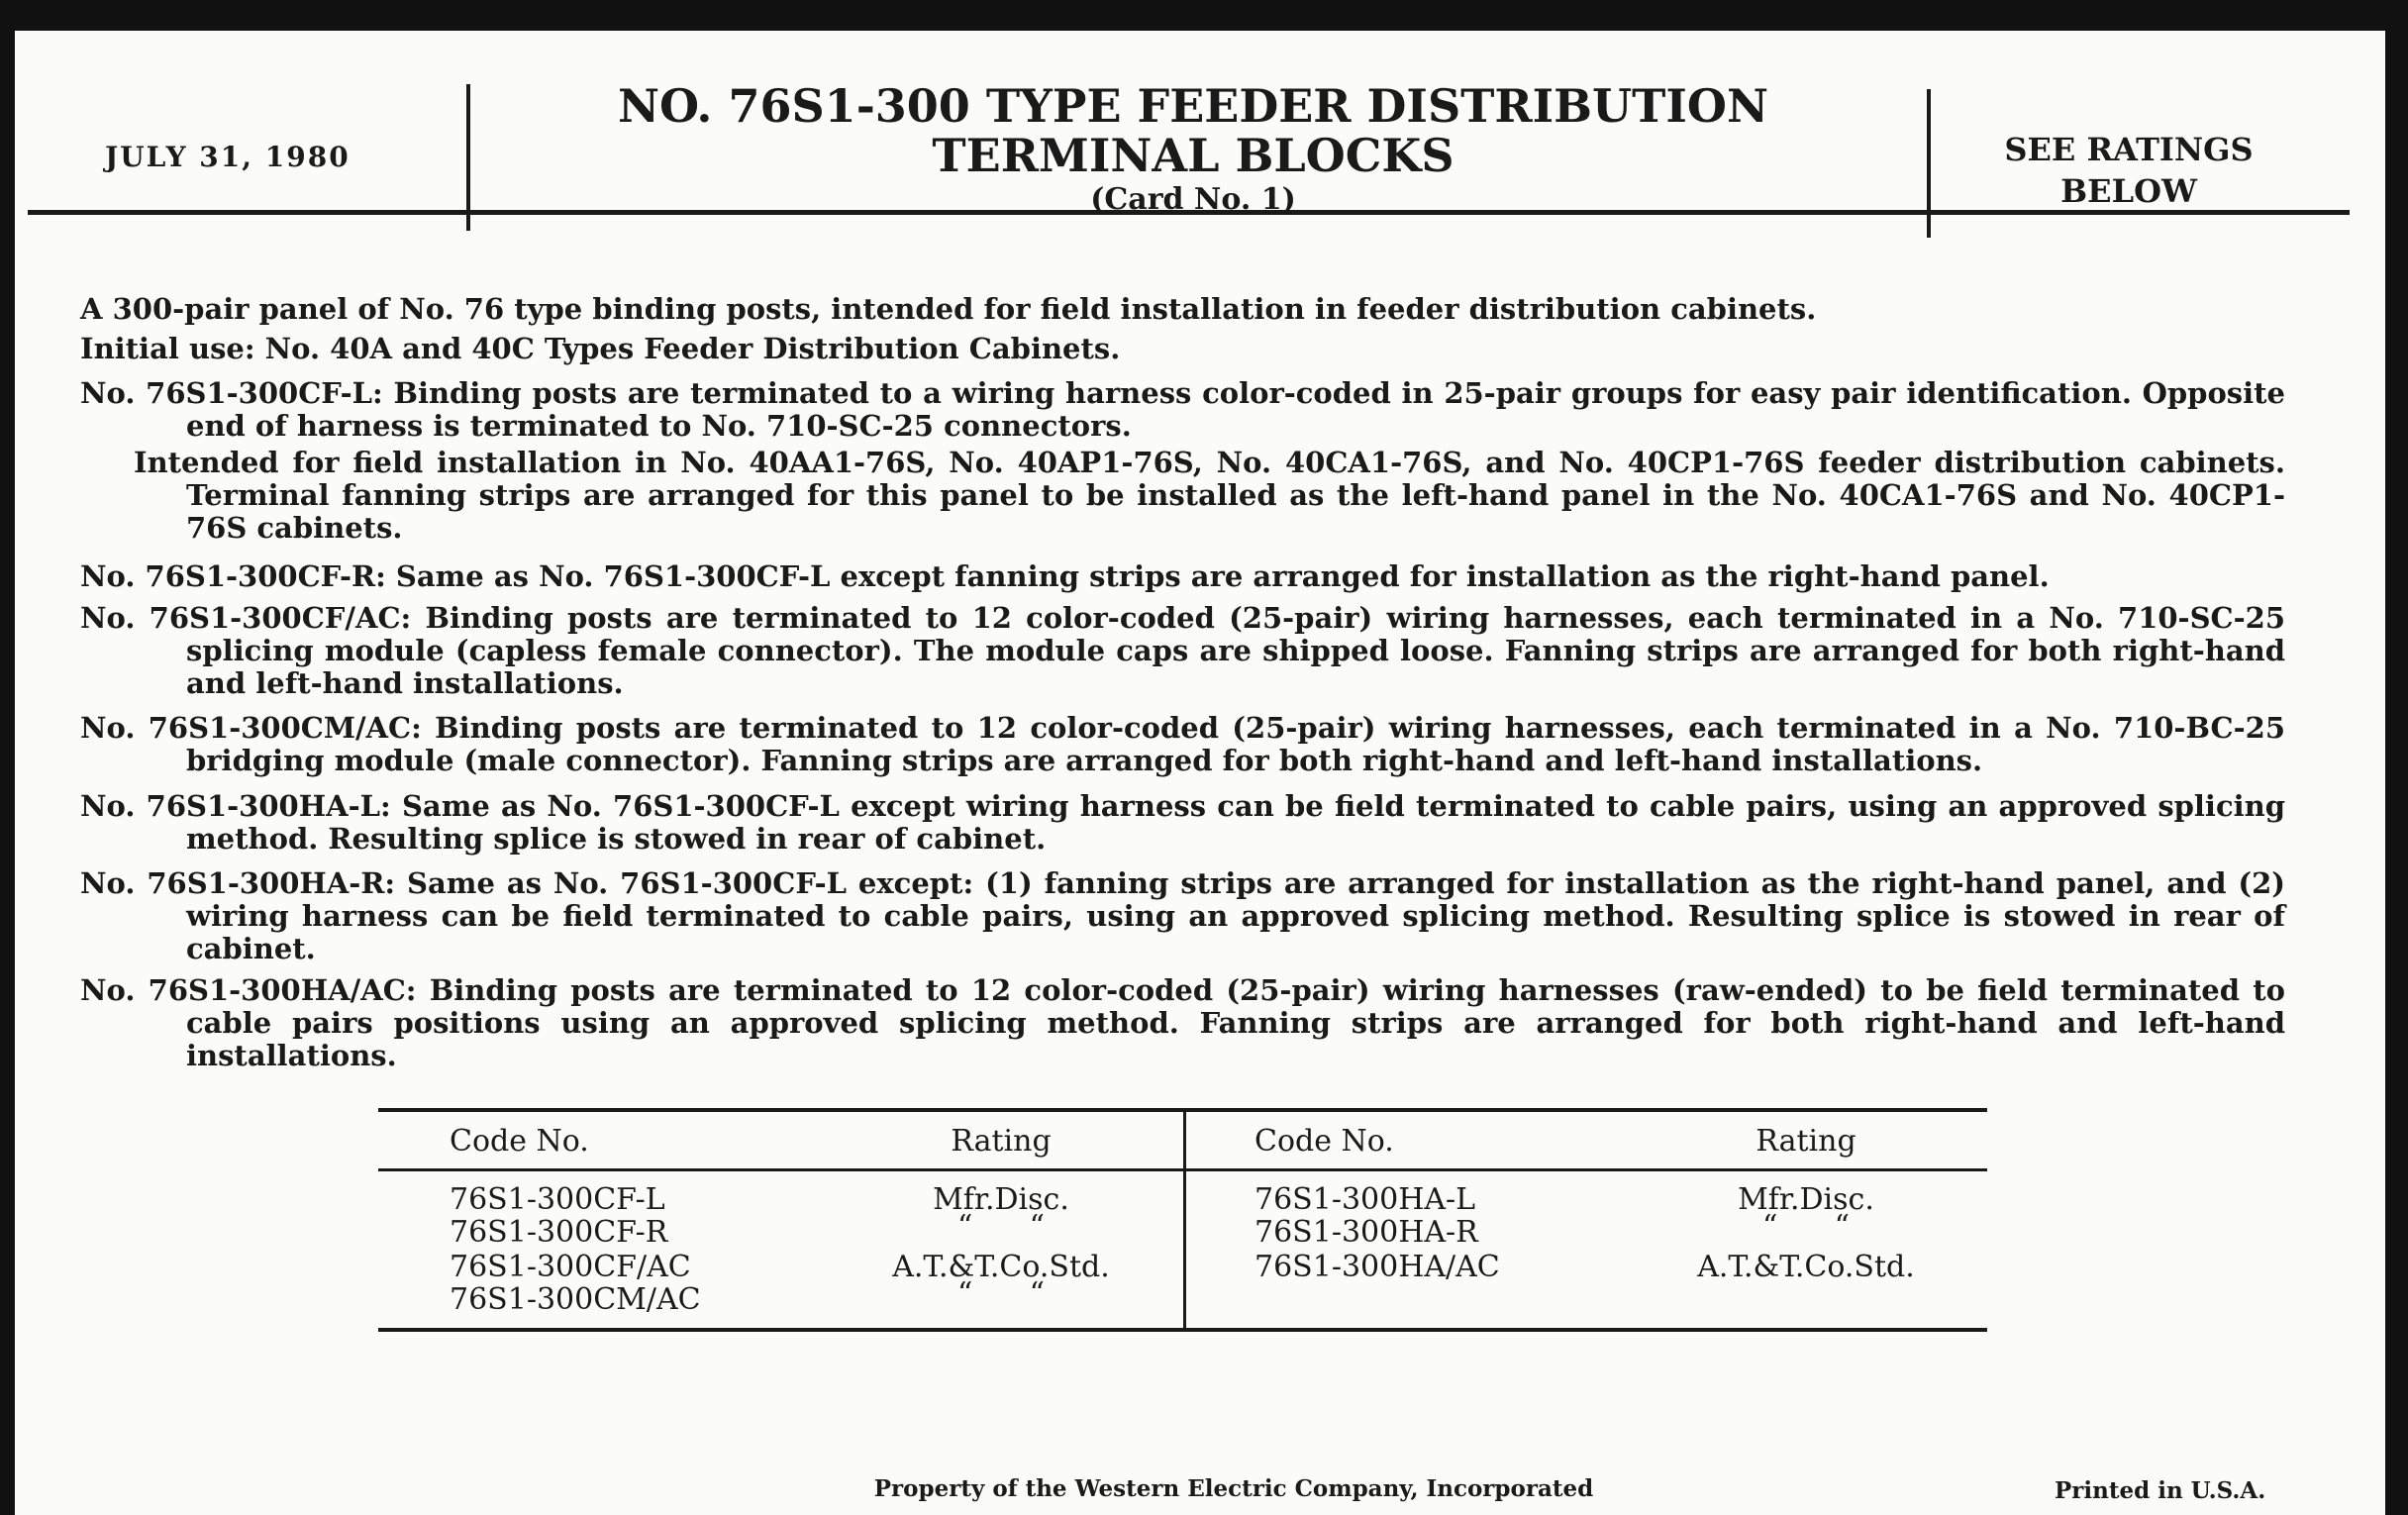  I want to click on table-bottom-rule, so click(1182, 1330).